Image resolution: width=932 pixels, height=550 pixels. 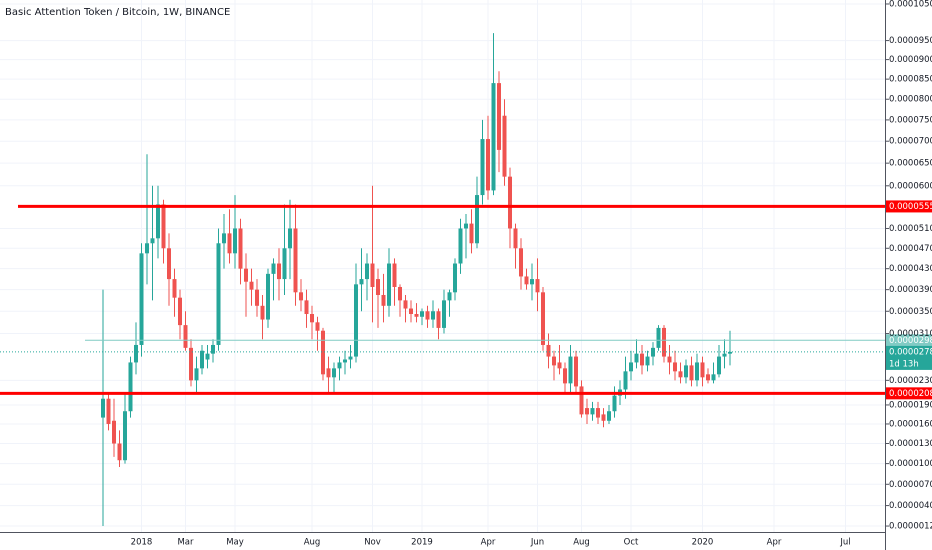 I want to click on y-tick-label: 0.00004700, so click(x=910, y=249).